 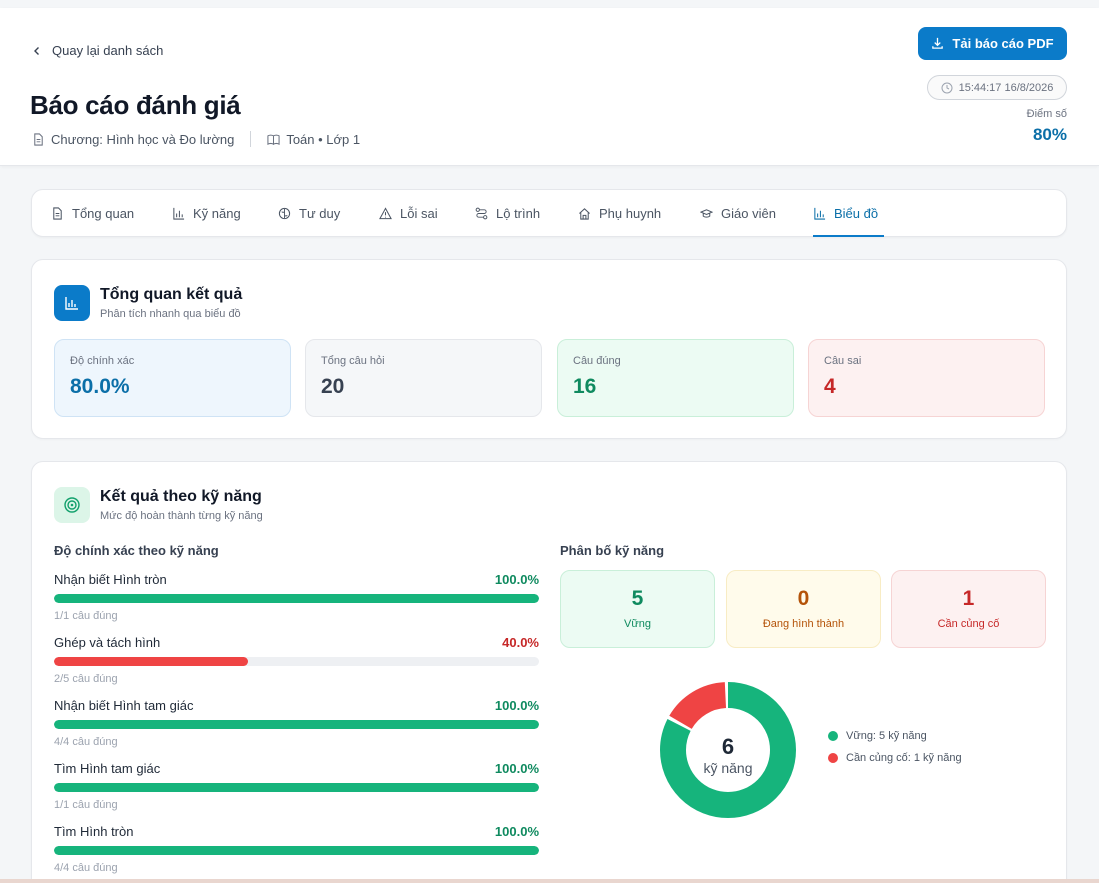 I want to click on tab-charts: Biểu đồ, so click(x=848, y=213).